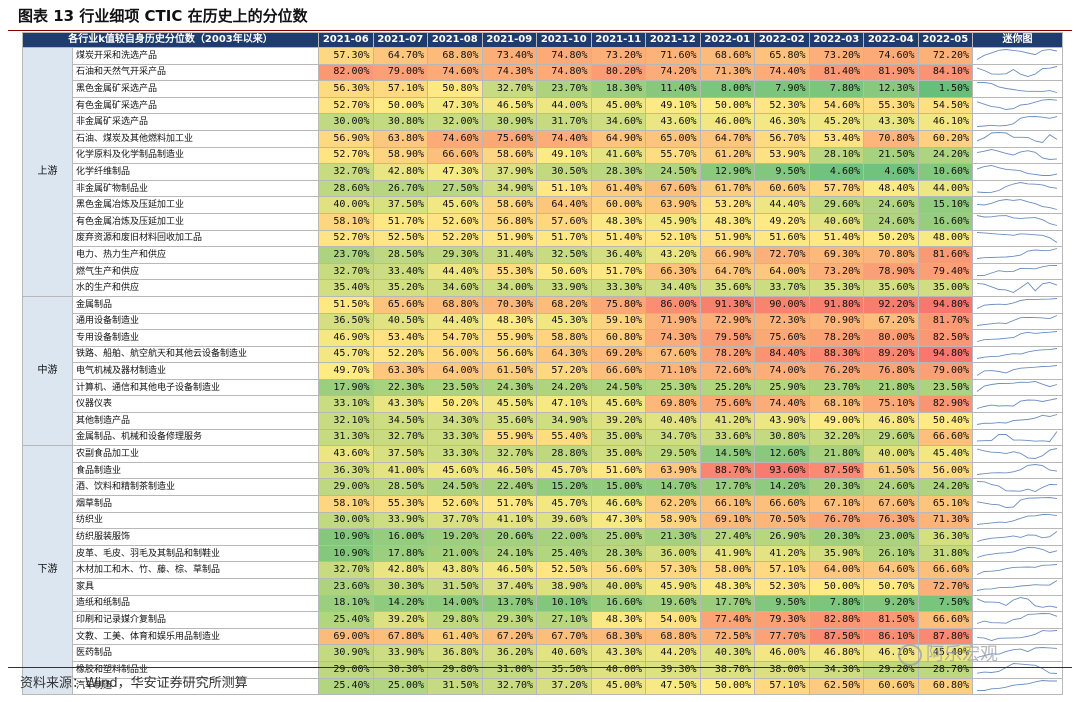  I want to click on value-cell: 66.90%, so click(727, 255).